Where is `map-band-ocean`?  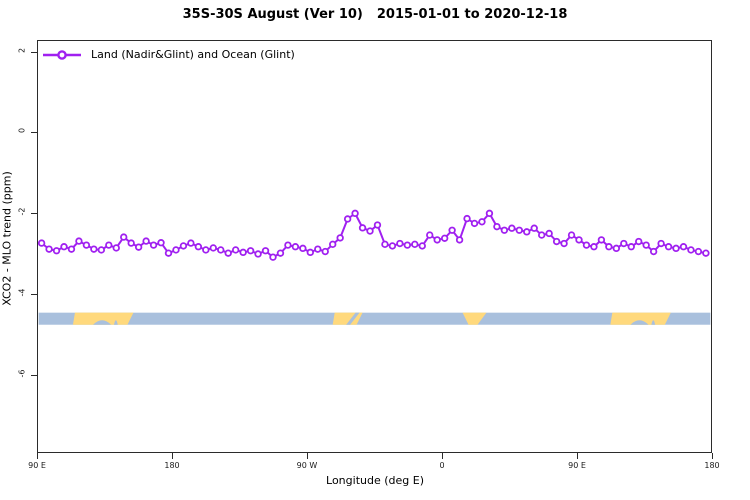
map-band-ocean is located at coordinates (374, 318).